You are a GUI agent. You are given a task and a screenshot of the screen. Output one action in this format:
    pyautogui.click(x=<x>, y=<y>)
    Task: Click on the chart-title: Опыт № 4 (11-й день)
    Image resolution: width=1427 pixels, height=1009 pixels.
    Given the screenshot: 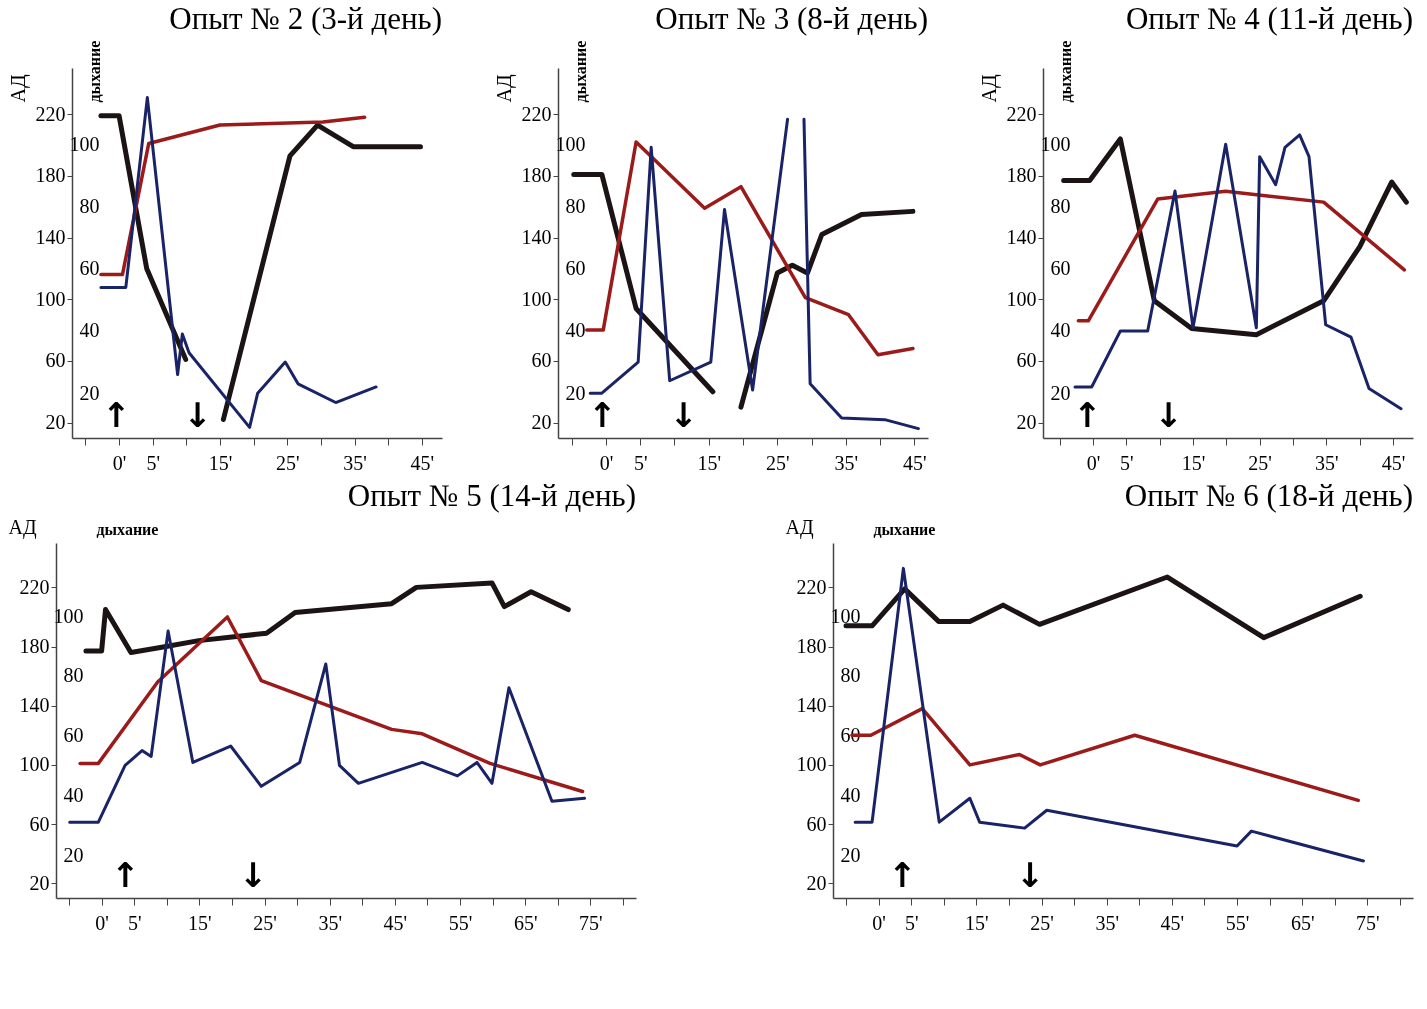 What is the action you would take?
    pyautogui.click(x=1269, y=19)
    